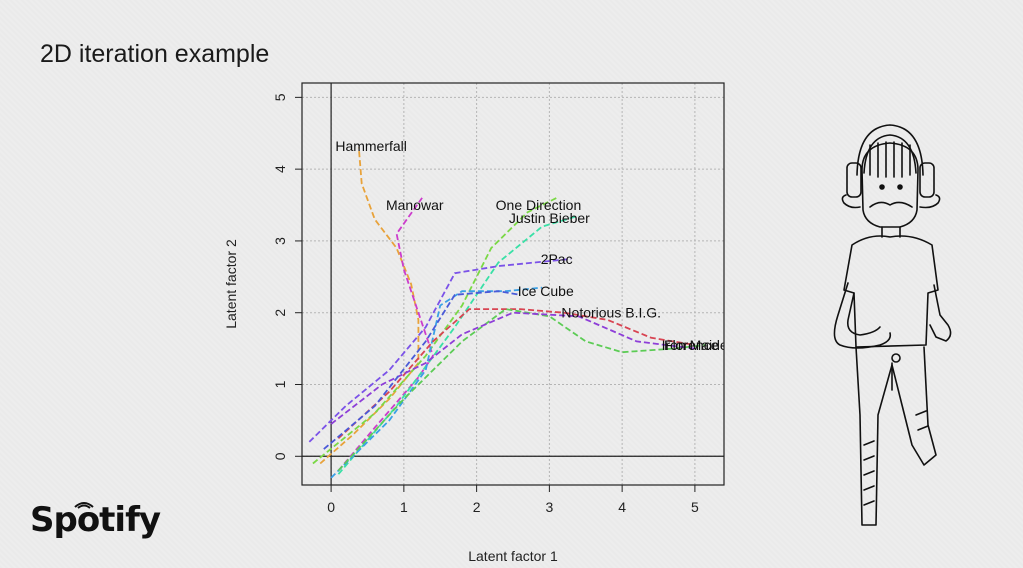  What do you see at coordinates (622, 507) in the screenshot?
I see `x-tick-label: 4` at bounding box center [622, 507].